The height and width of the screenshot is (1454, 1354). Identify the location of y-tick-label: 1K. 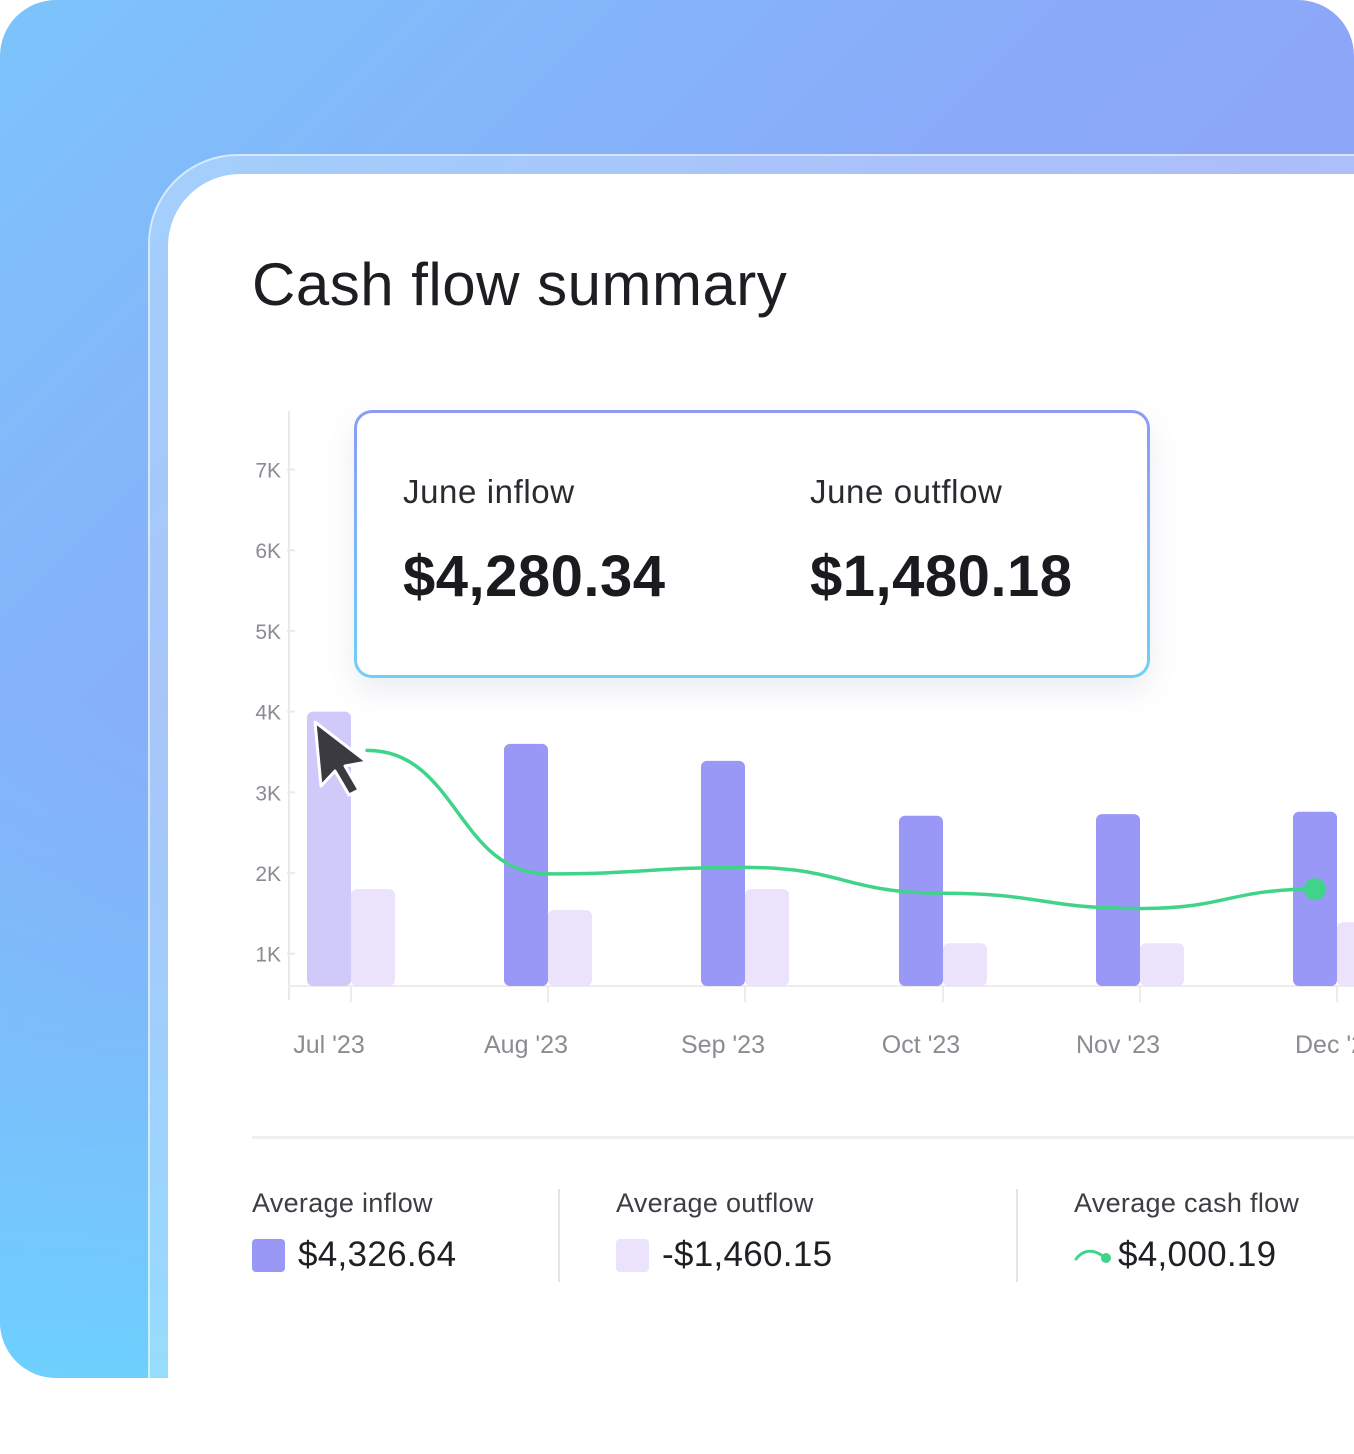
(268, 955).